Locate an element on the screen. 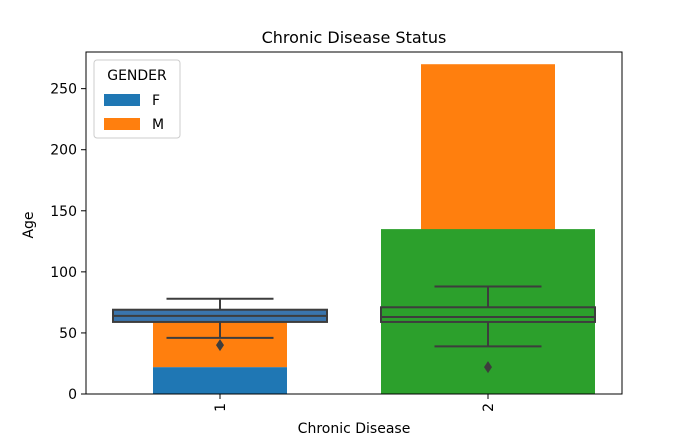 This screenshot has width=690, height=441. legend-swatch-m is located at coordinates (122, 124).